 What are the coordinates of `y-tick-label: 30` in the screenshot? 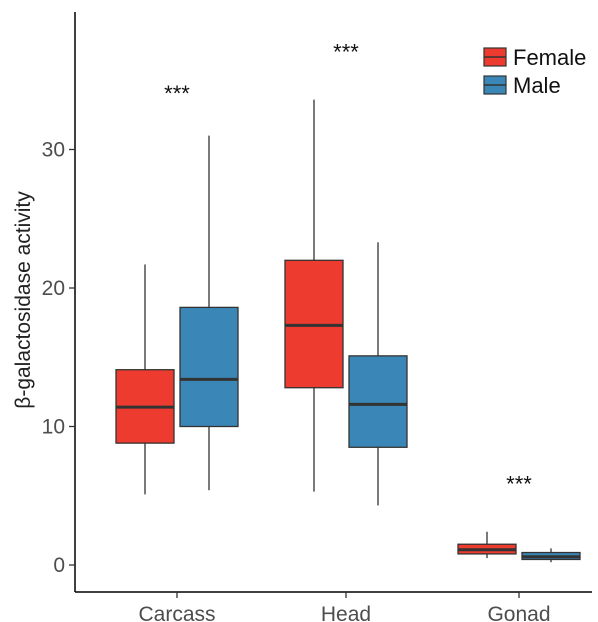 It's located at (53, 150).